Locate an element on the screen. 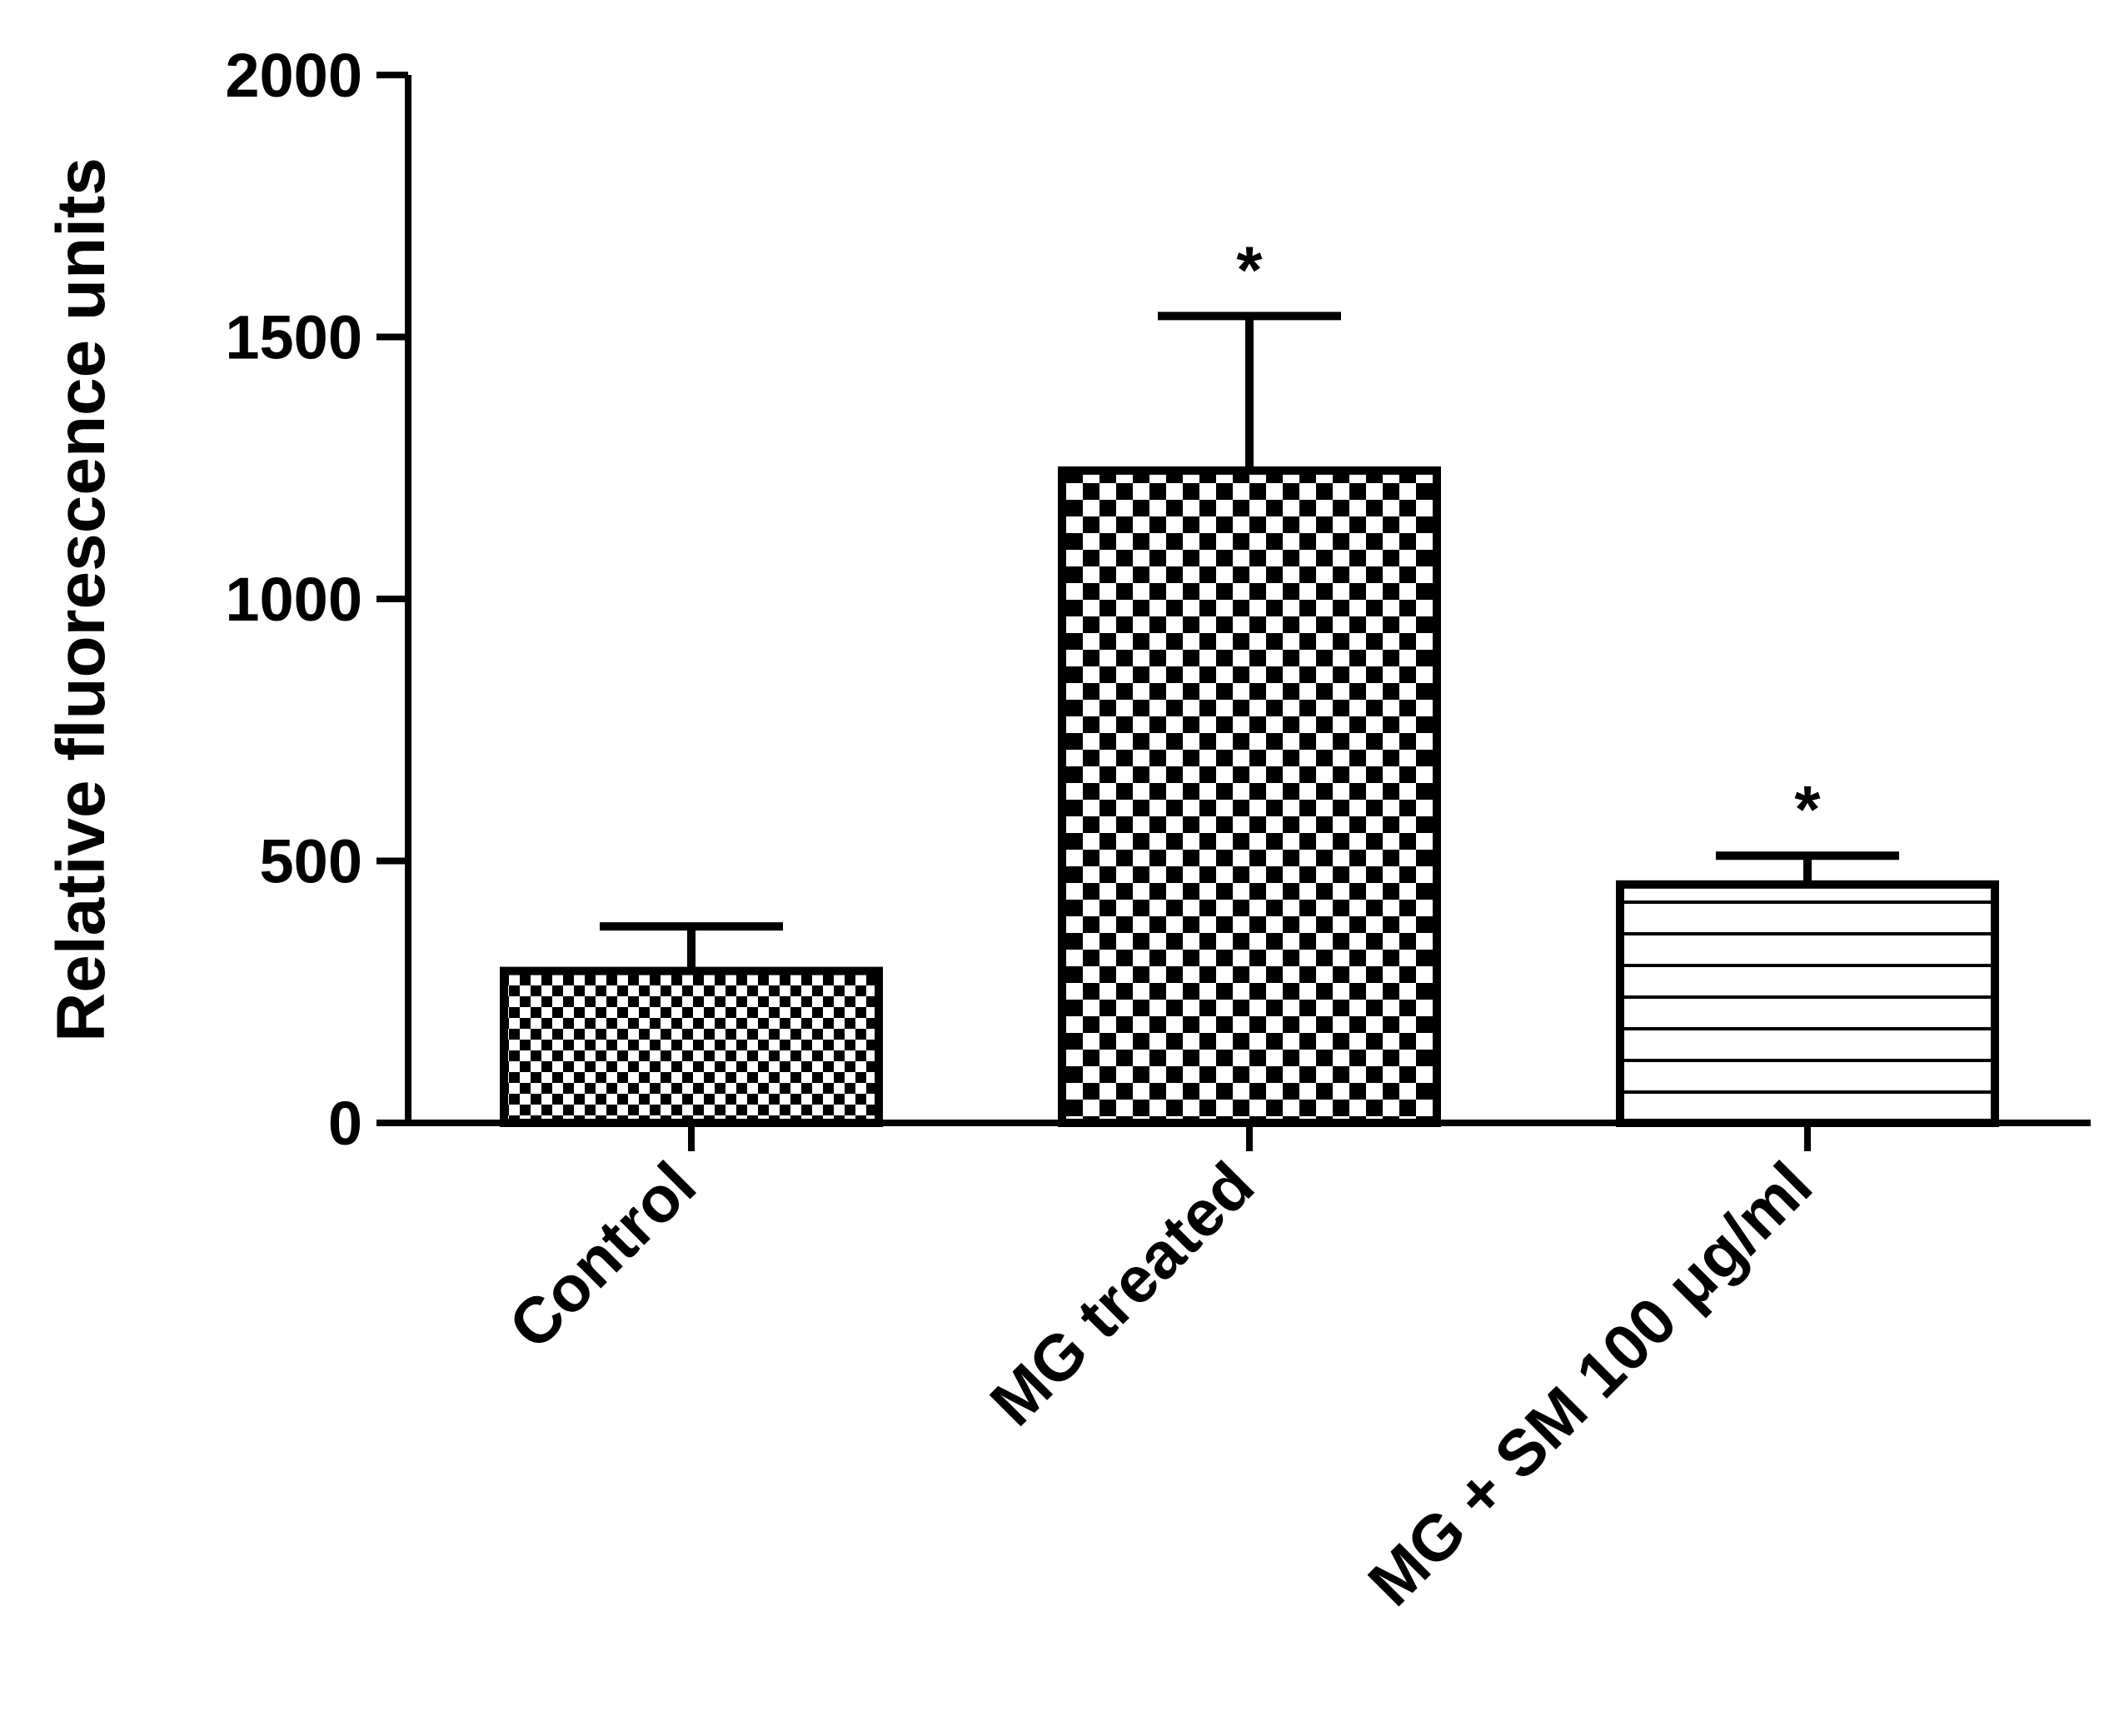  x-tick-label: Control is located at coordinates (602, 1256).